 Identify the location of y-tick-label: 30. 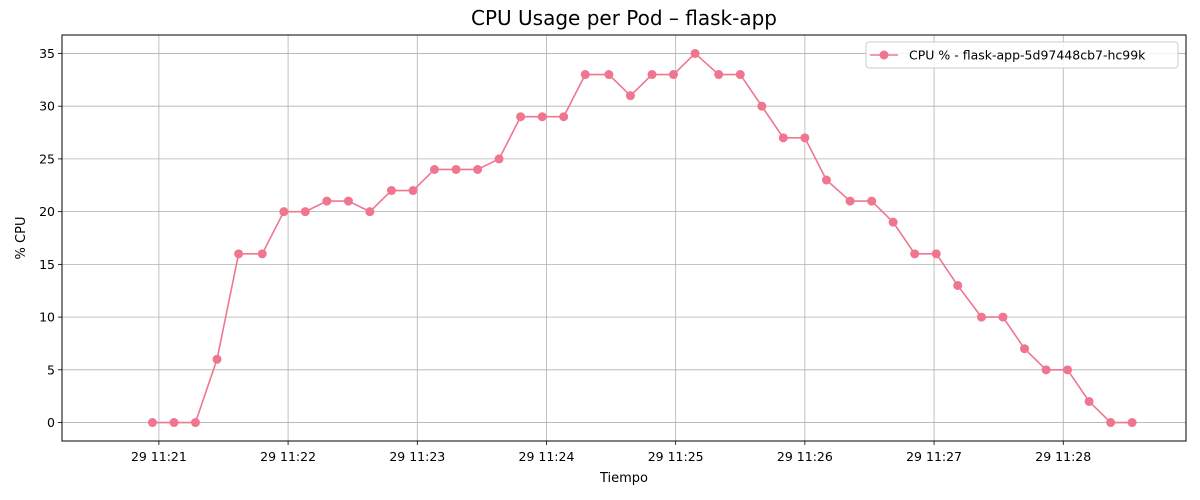
(47, 106).